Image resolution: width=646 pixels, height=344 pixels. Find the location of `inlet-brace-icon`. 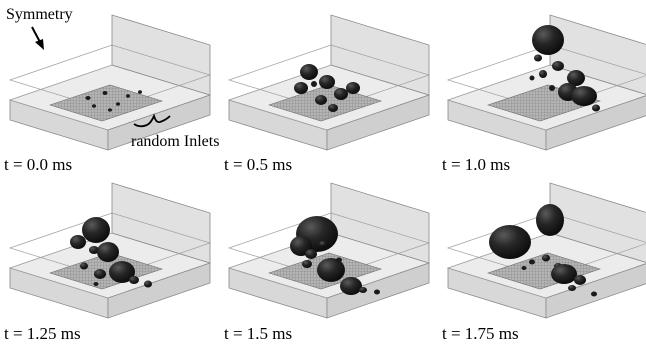

inlet-brace-icon is located at coordinates (152, 120).